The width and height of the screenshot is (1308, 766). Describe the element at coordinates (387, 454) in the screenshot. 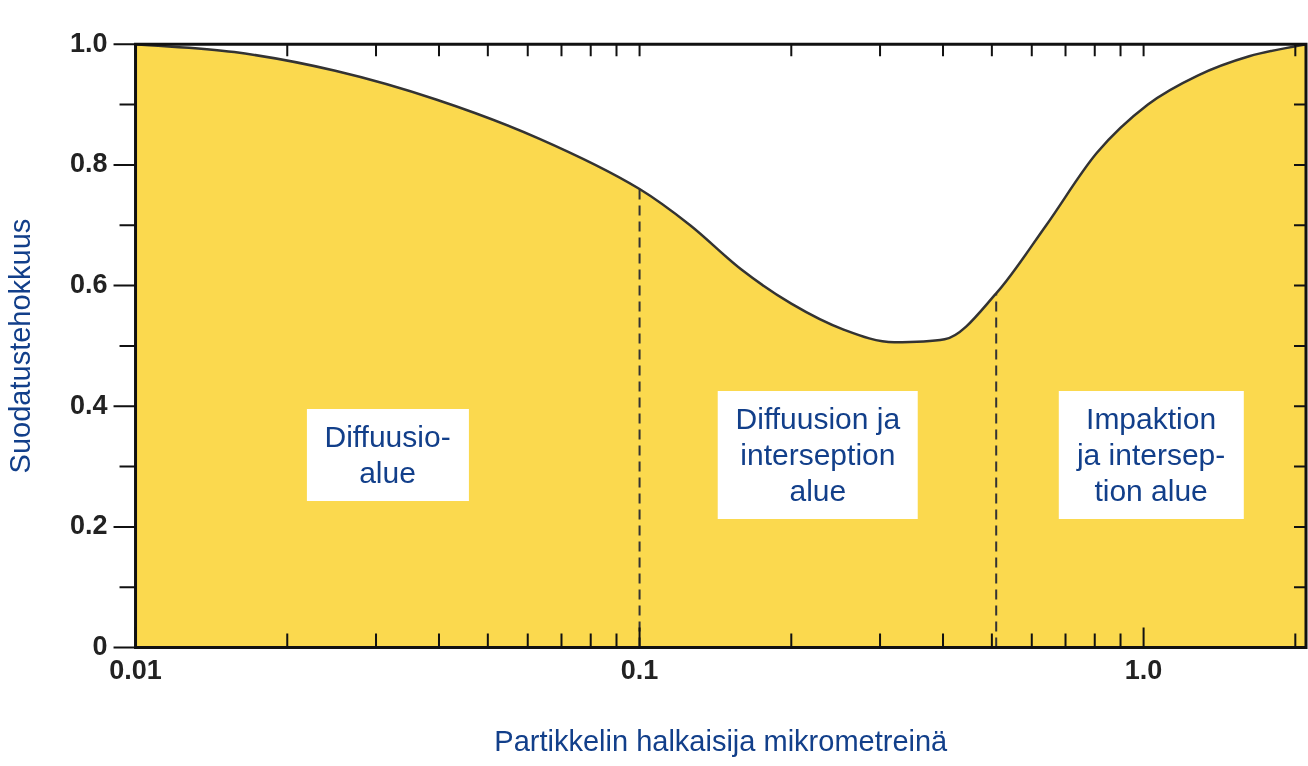

I see `annotation: Diffuusio- alue` at that location.